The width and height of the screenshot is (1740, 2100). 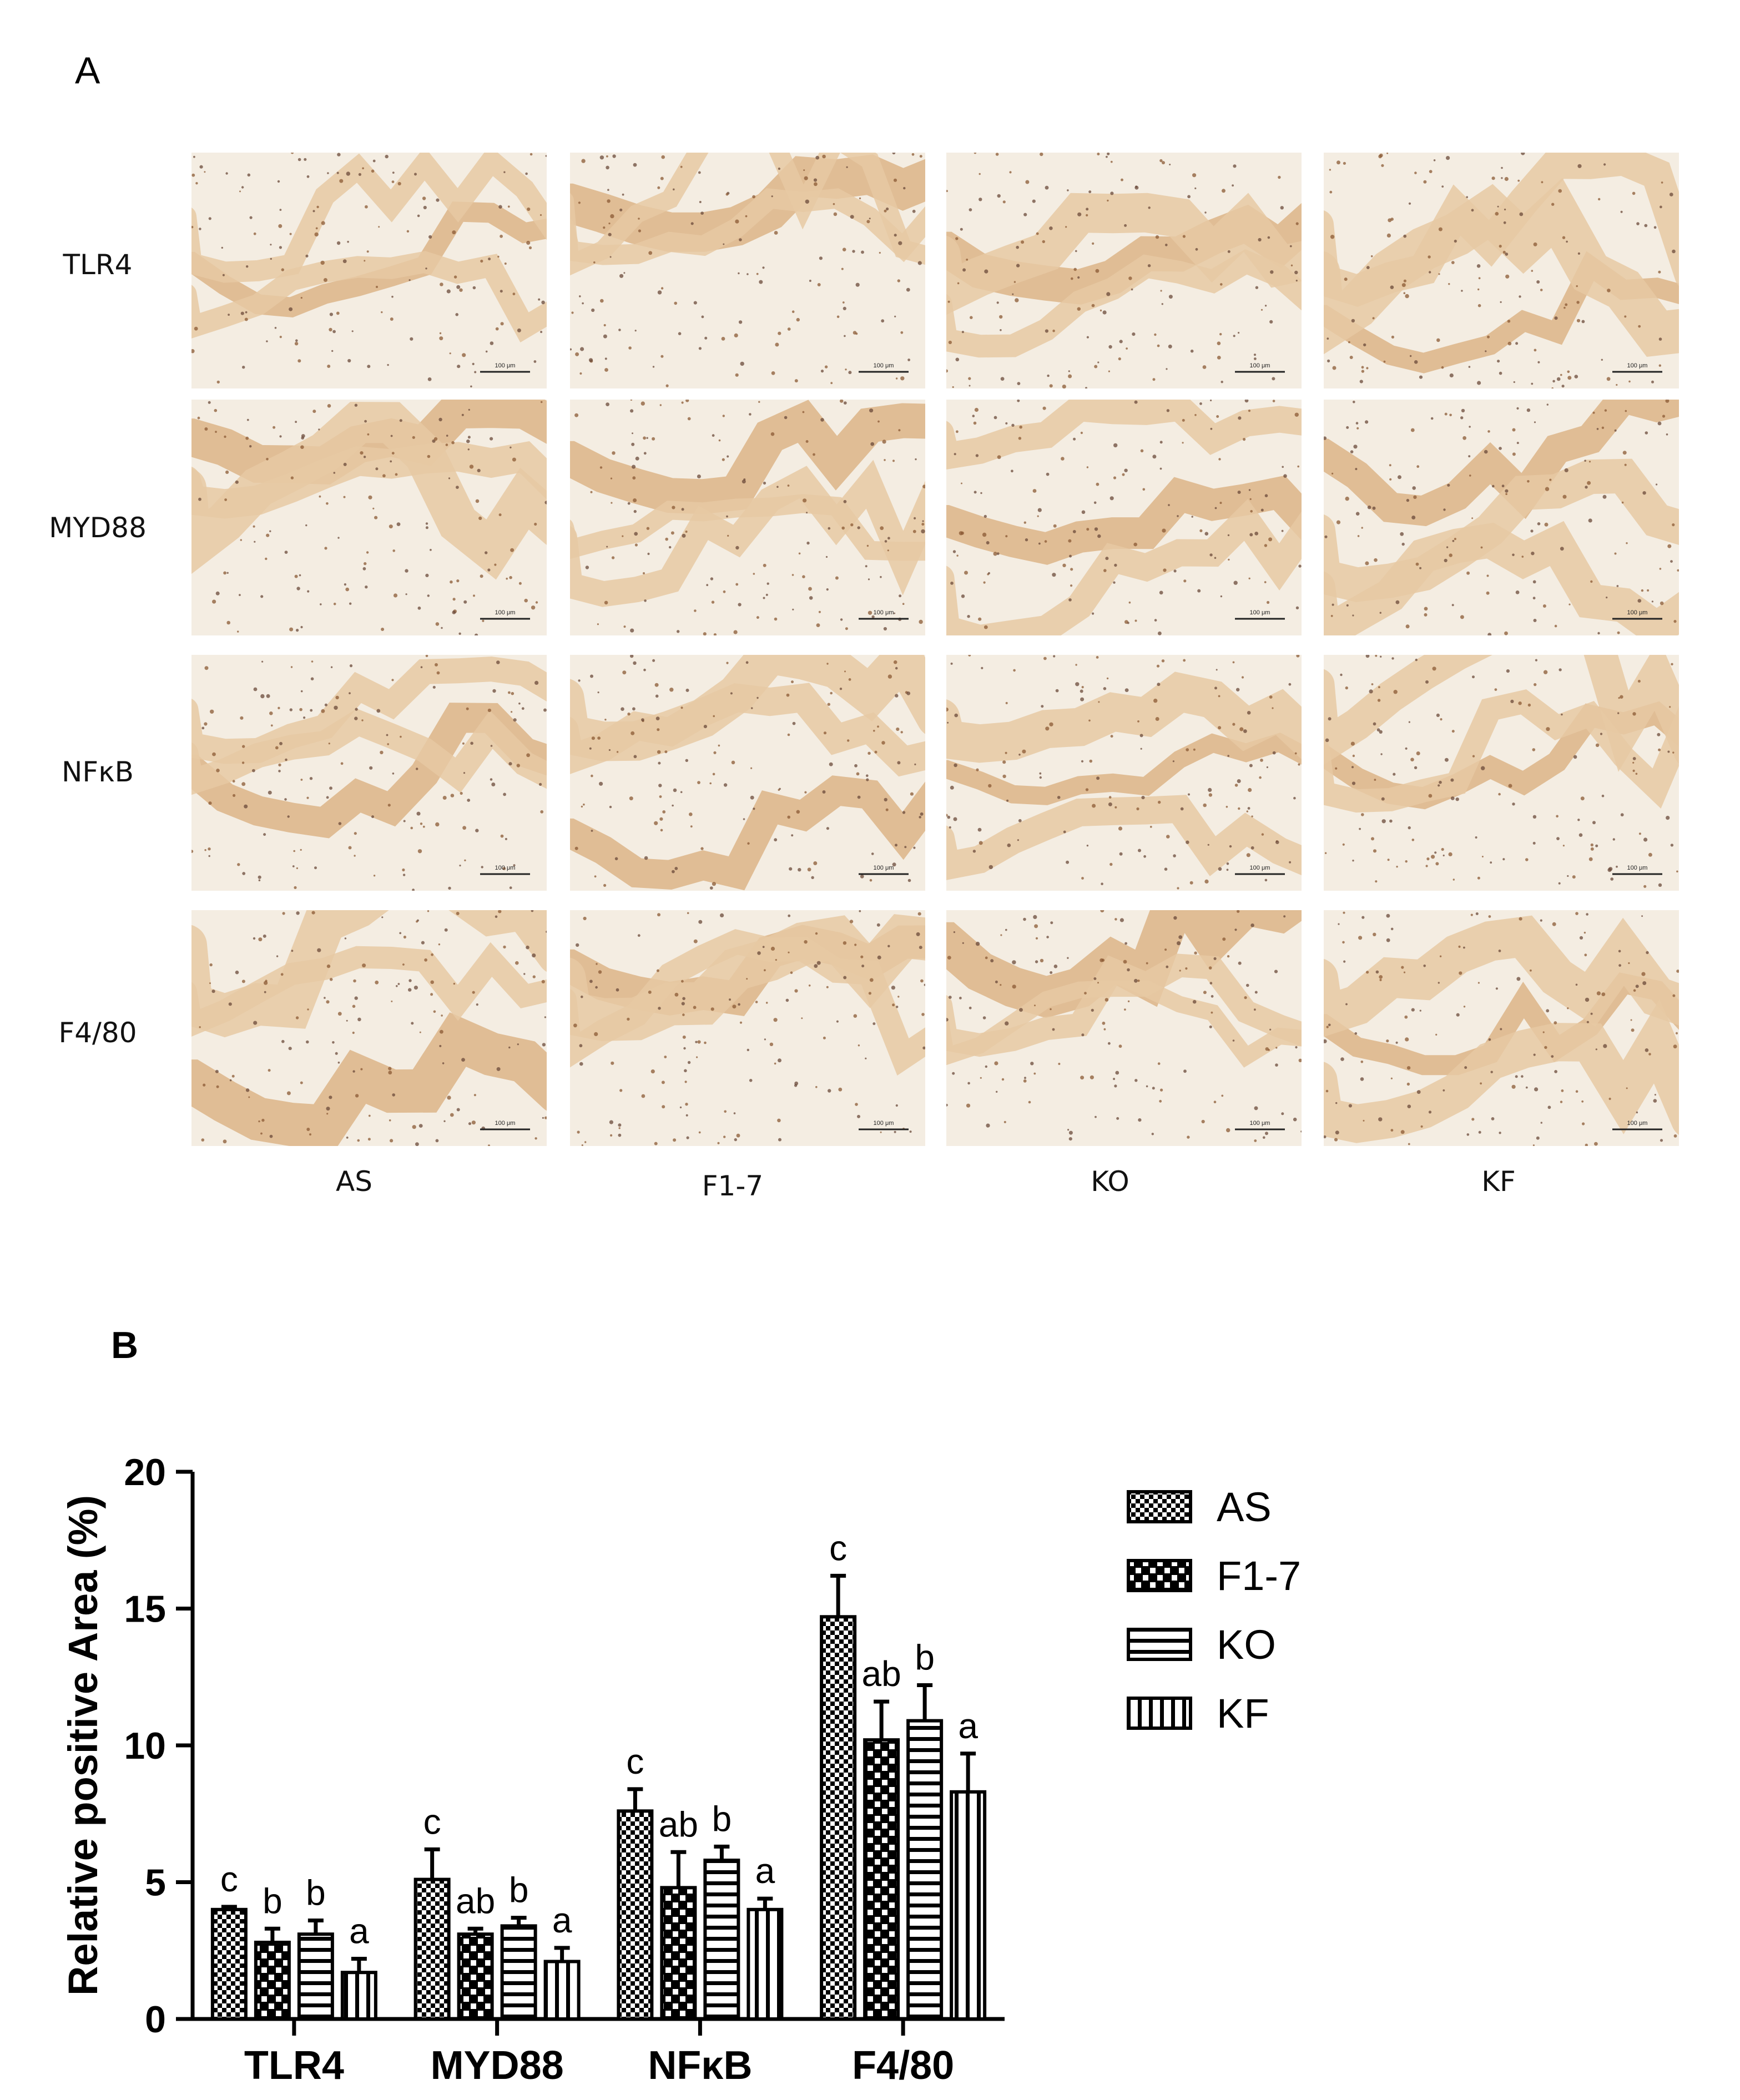 I want to click on micrograph-nfb-ko: 100 μm, so click(x=1124, y=773).